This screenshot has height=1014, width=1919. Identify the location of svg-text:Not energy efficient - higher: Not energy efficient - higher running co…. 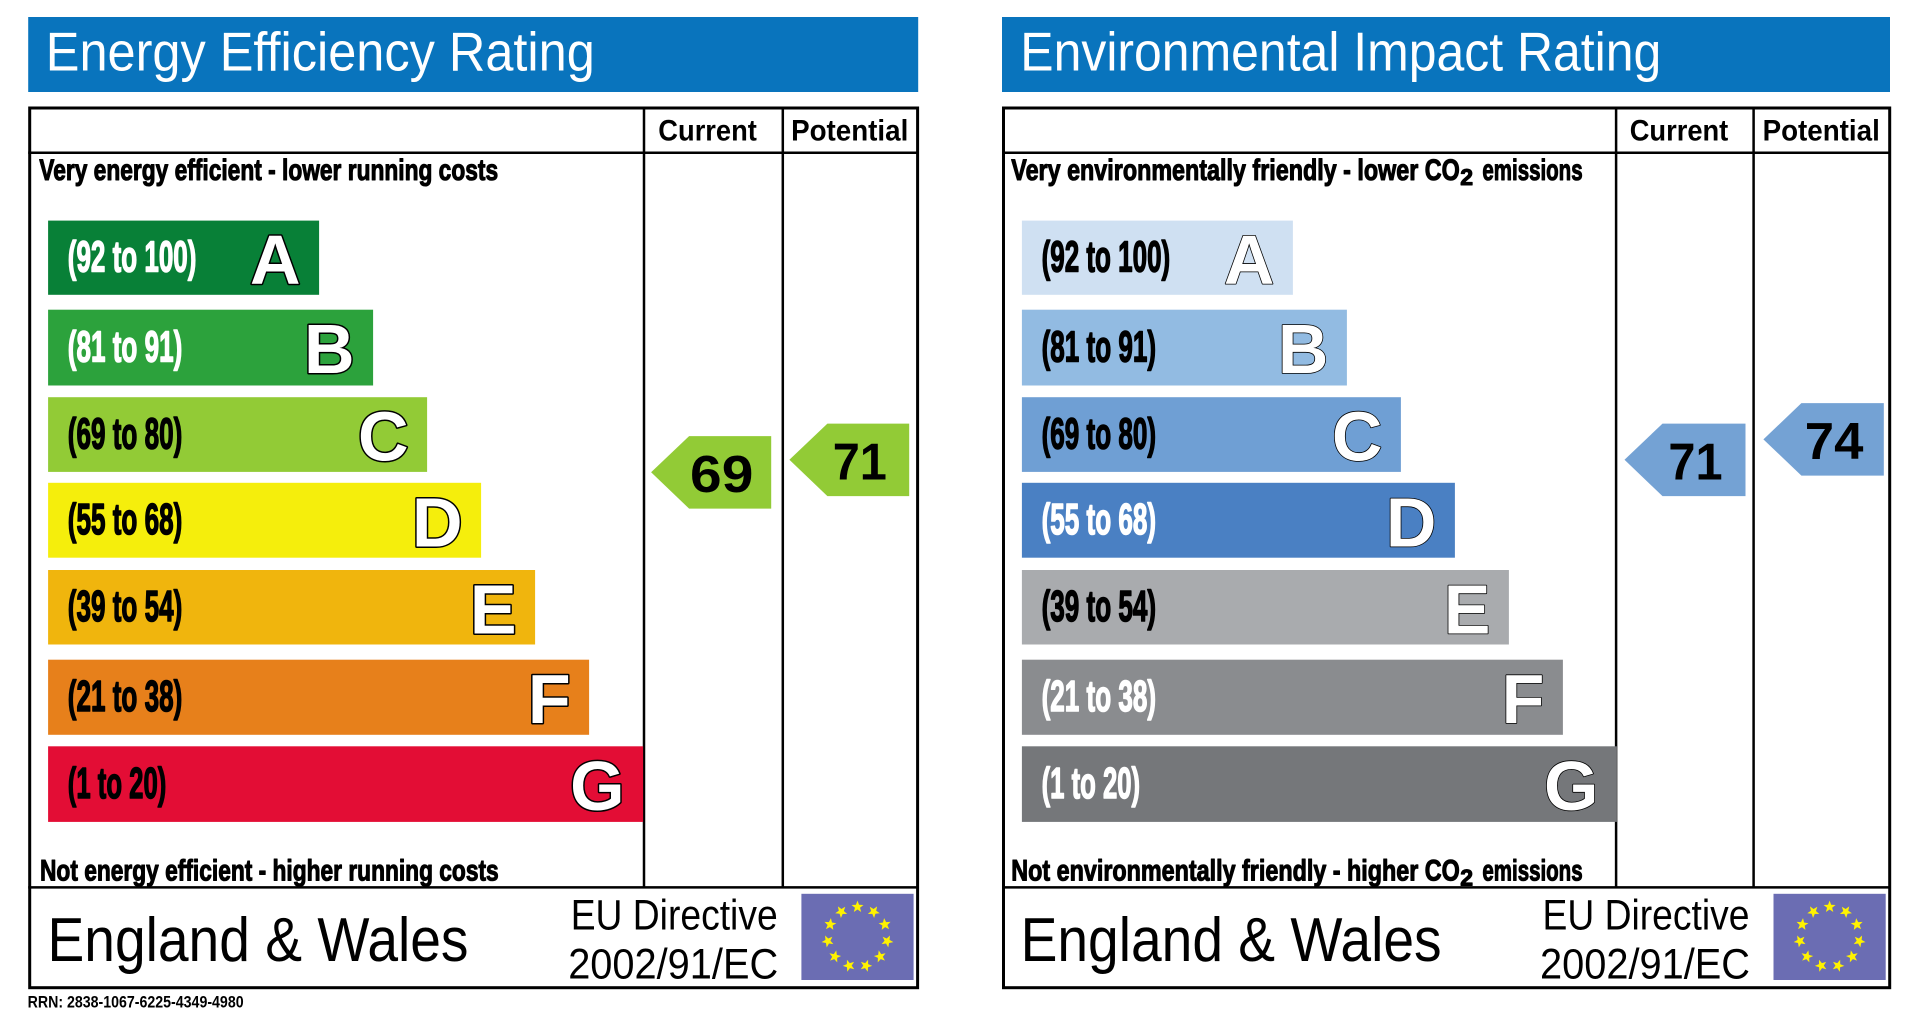
(269, 870).